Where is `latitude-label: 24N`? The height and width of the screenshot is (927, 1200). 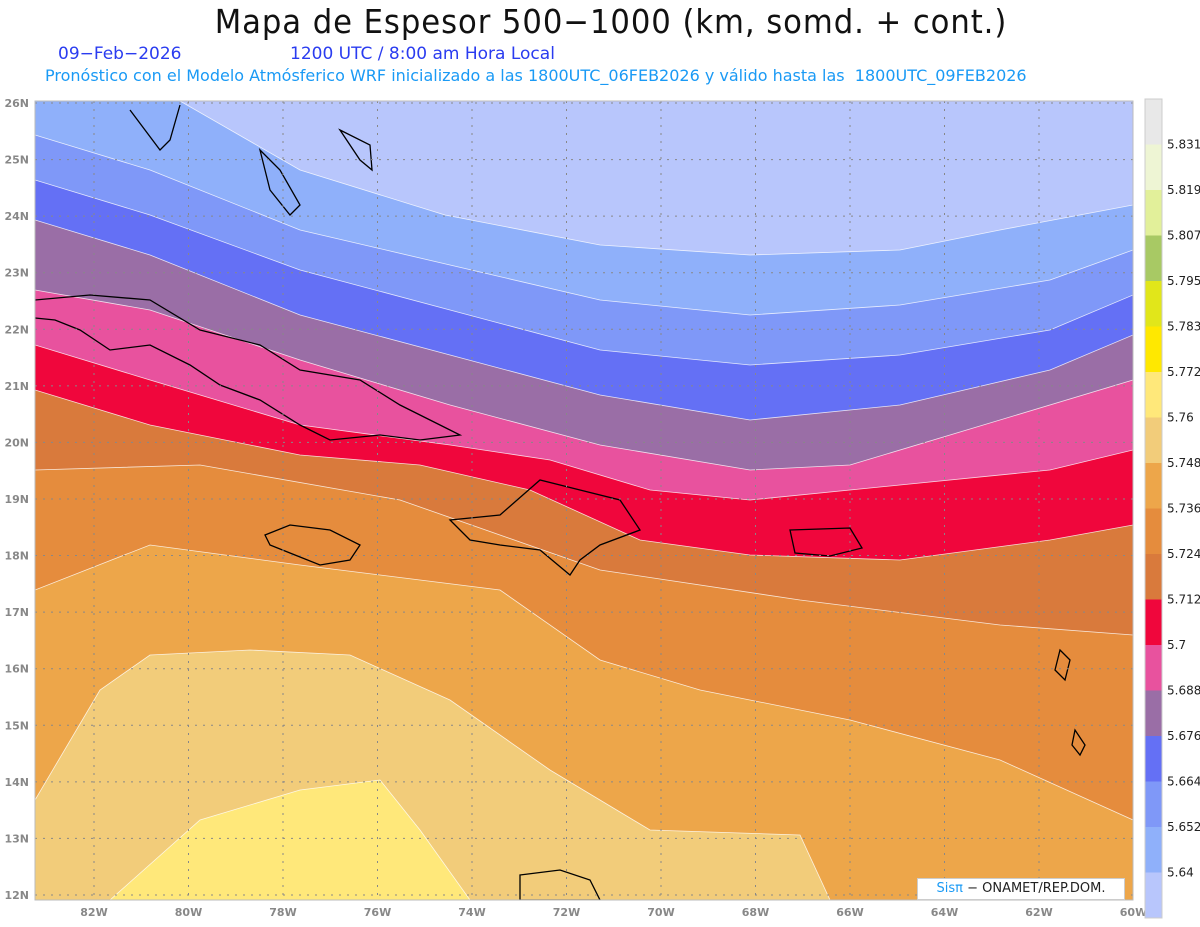
latitude-label: 24N is located at coordinates (16, 216).